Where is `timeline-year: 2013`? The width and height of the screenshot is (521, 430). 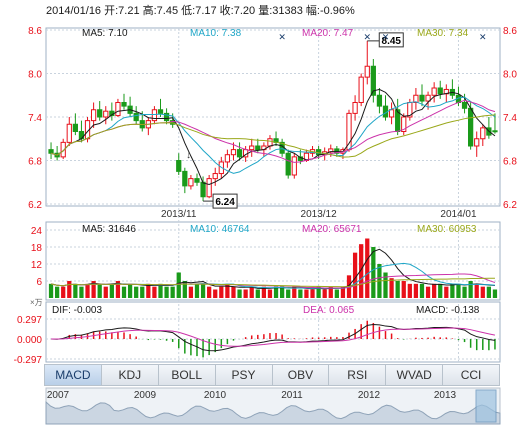
timeline-year: 2013 is located at coordinates (445, 395).